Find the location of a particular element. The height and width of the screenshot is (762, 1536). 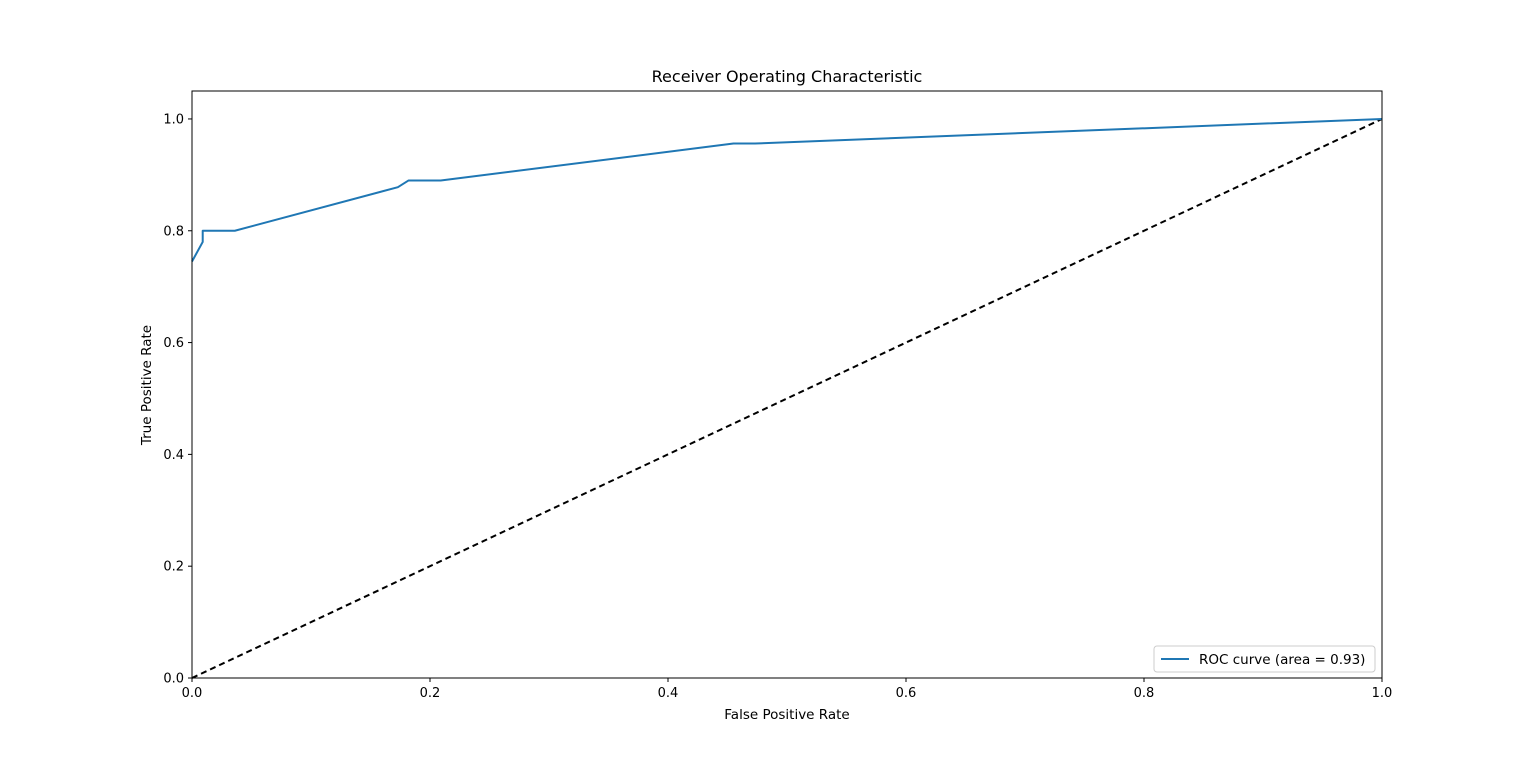

y-axis-ticks: 0.0 0.2 0.4 0.6 0.8 1.0 is located at coordinates (177, 399).